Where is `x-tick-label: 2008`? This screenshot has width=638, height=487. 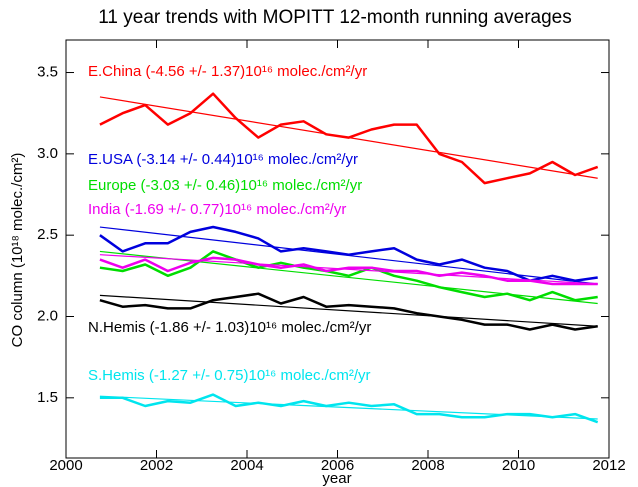
x-tick-label: 2008 is located at coordinates (427, 465).